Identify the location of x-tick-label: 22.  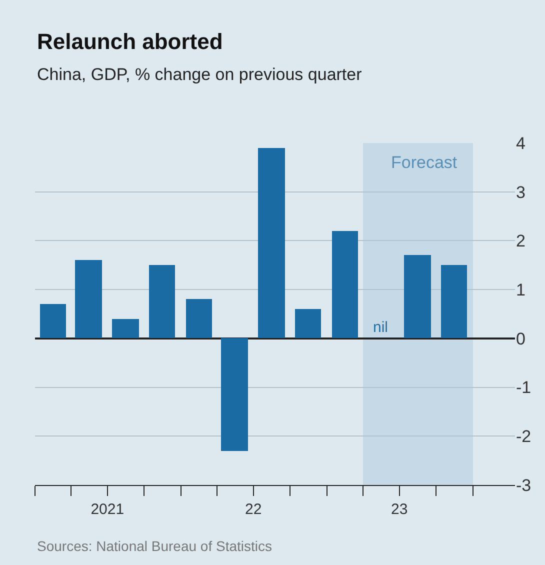
(253, 509).